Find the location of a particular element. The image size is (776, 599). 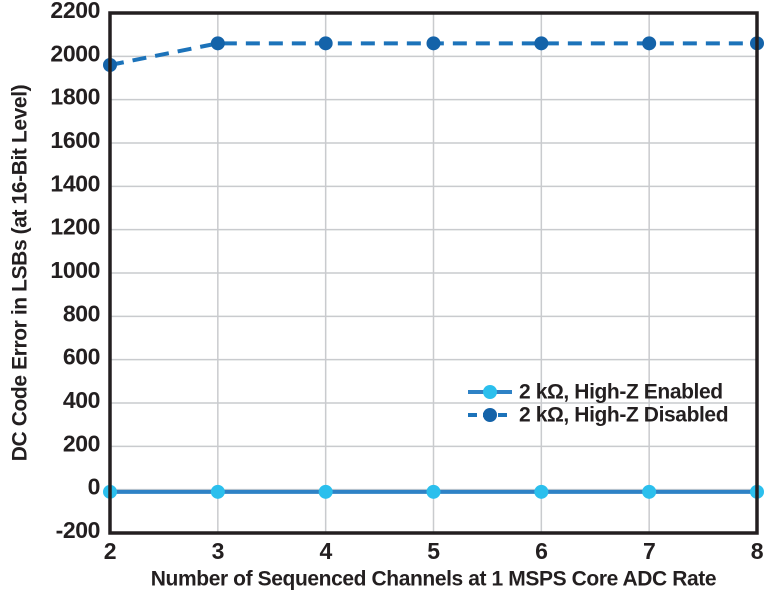

y-tick-label: 1800 is located at coordinates (75, 97).